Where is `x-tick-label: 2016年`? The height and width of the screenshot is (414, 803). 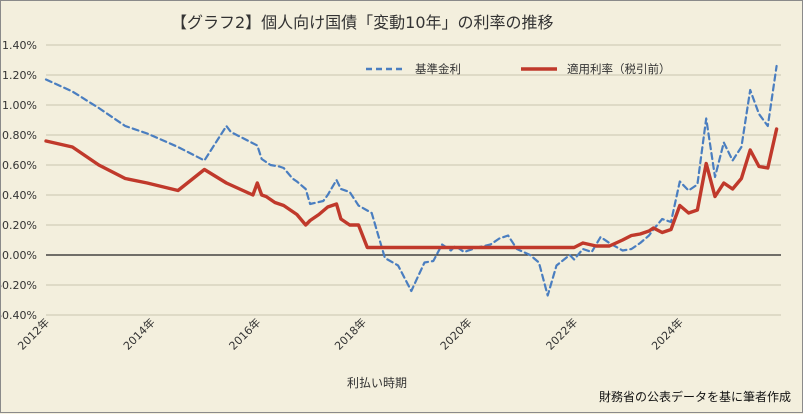 x-tick-label: 2016年 is located at coordinates (244, 333).